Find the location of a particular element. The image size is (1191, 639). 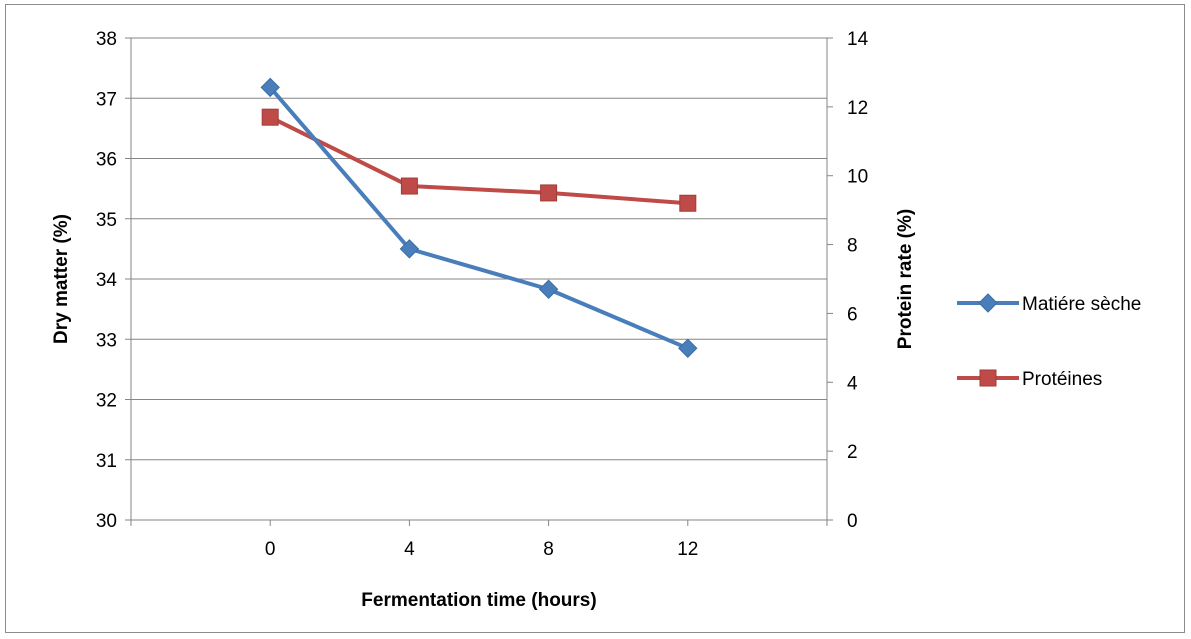

y-left-tick-label: 37 is located at coordinates (106, 99).